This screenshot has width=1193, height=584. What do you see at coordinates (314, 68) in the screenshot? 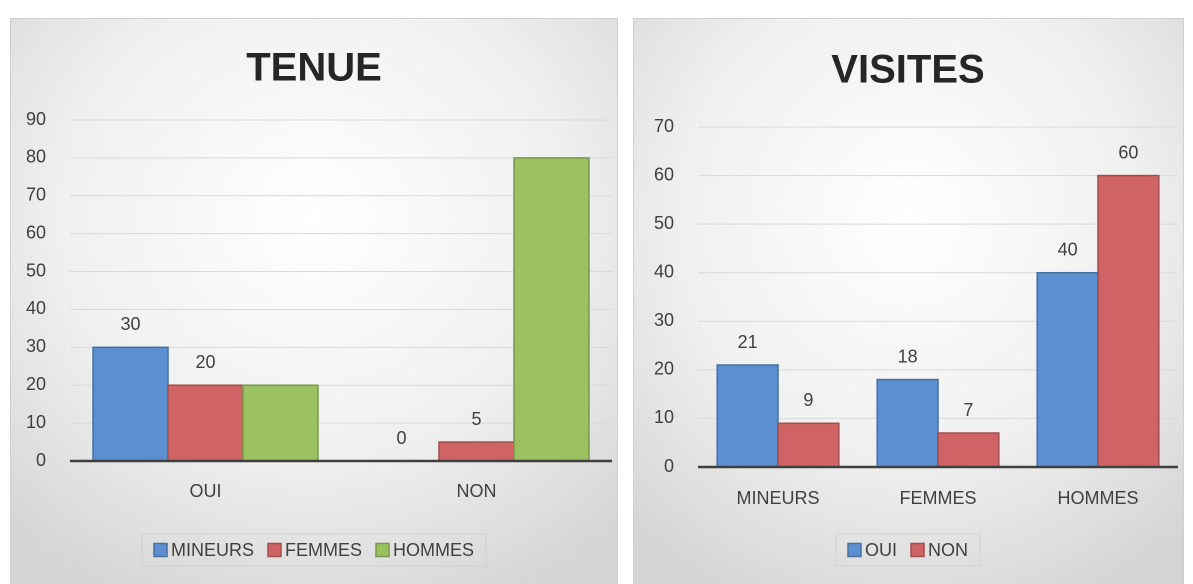
I see `chart-title: TENUE` at bounding box center [314, 68].